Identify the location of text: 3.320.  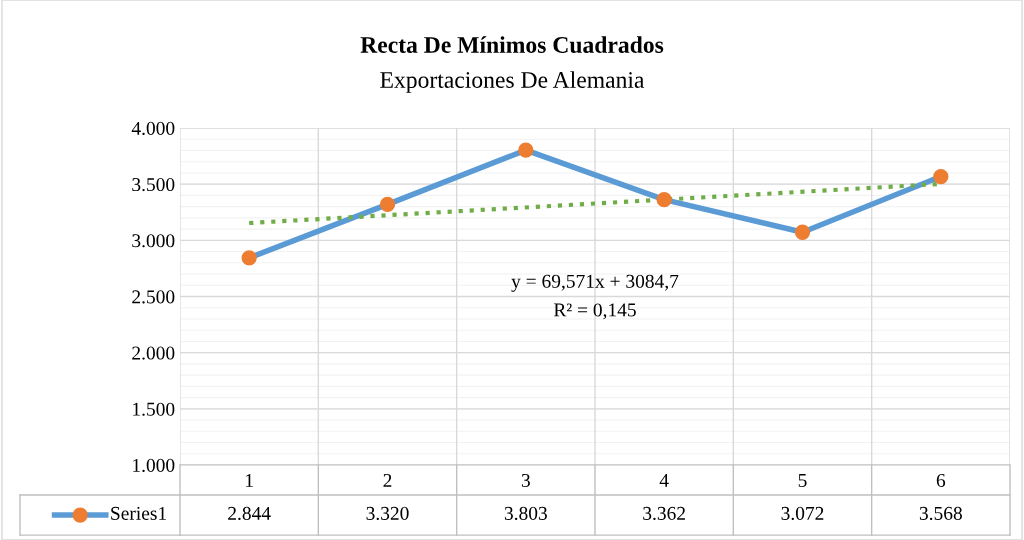
(387, 513).